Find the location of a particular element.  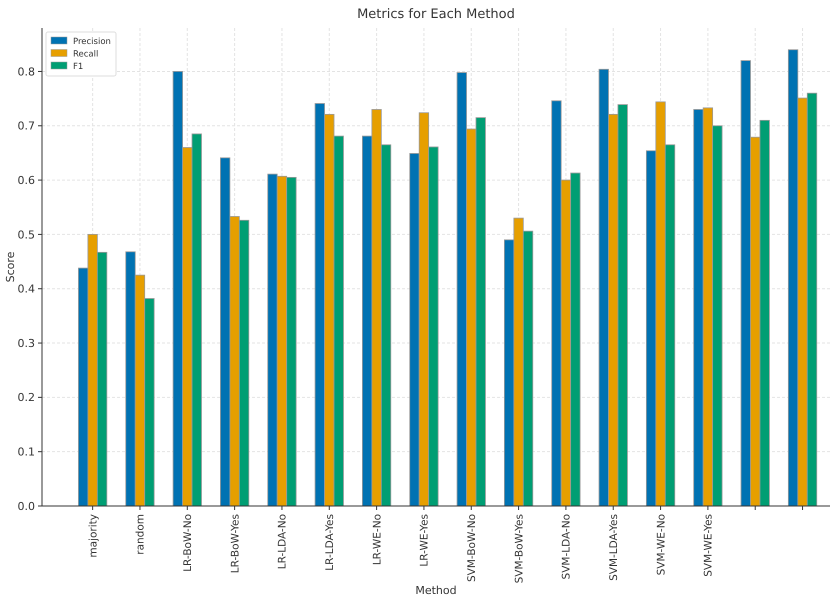

x-tick-label: SVM-WE-Yes is located at coordinates (708, 545).